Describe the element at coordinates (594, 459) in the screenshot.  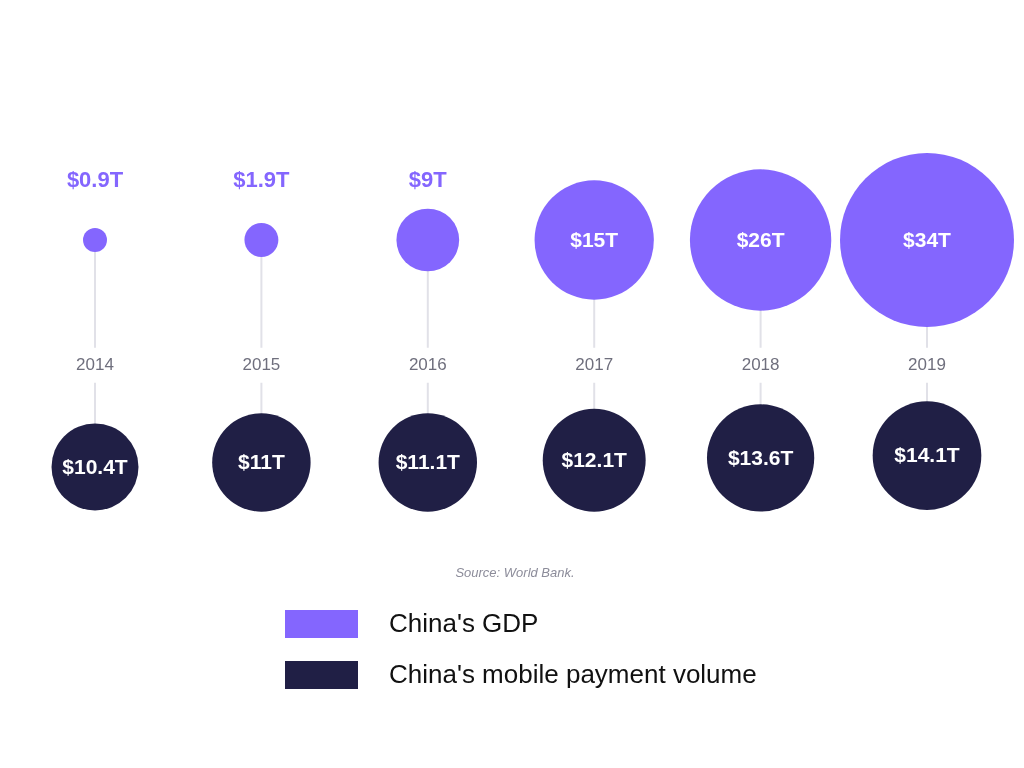
I see `annotation: $12.1T` at that location.